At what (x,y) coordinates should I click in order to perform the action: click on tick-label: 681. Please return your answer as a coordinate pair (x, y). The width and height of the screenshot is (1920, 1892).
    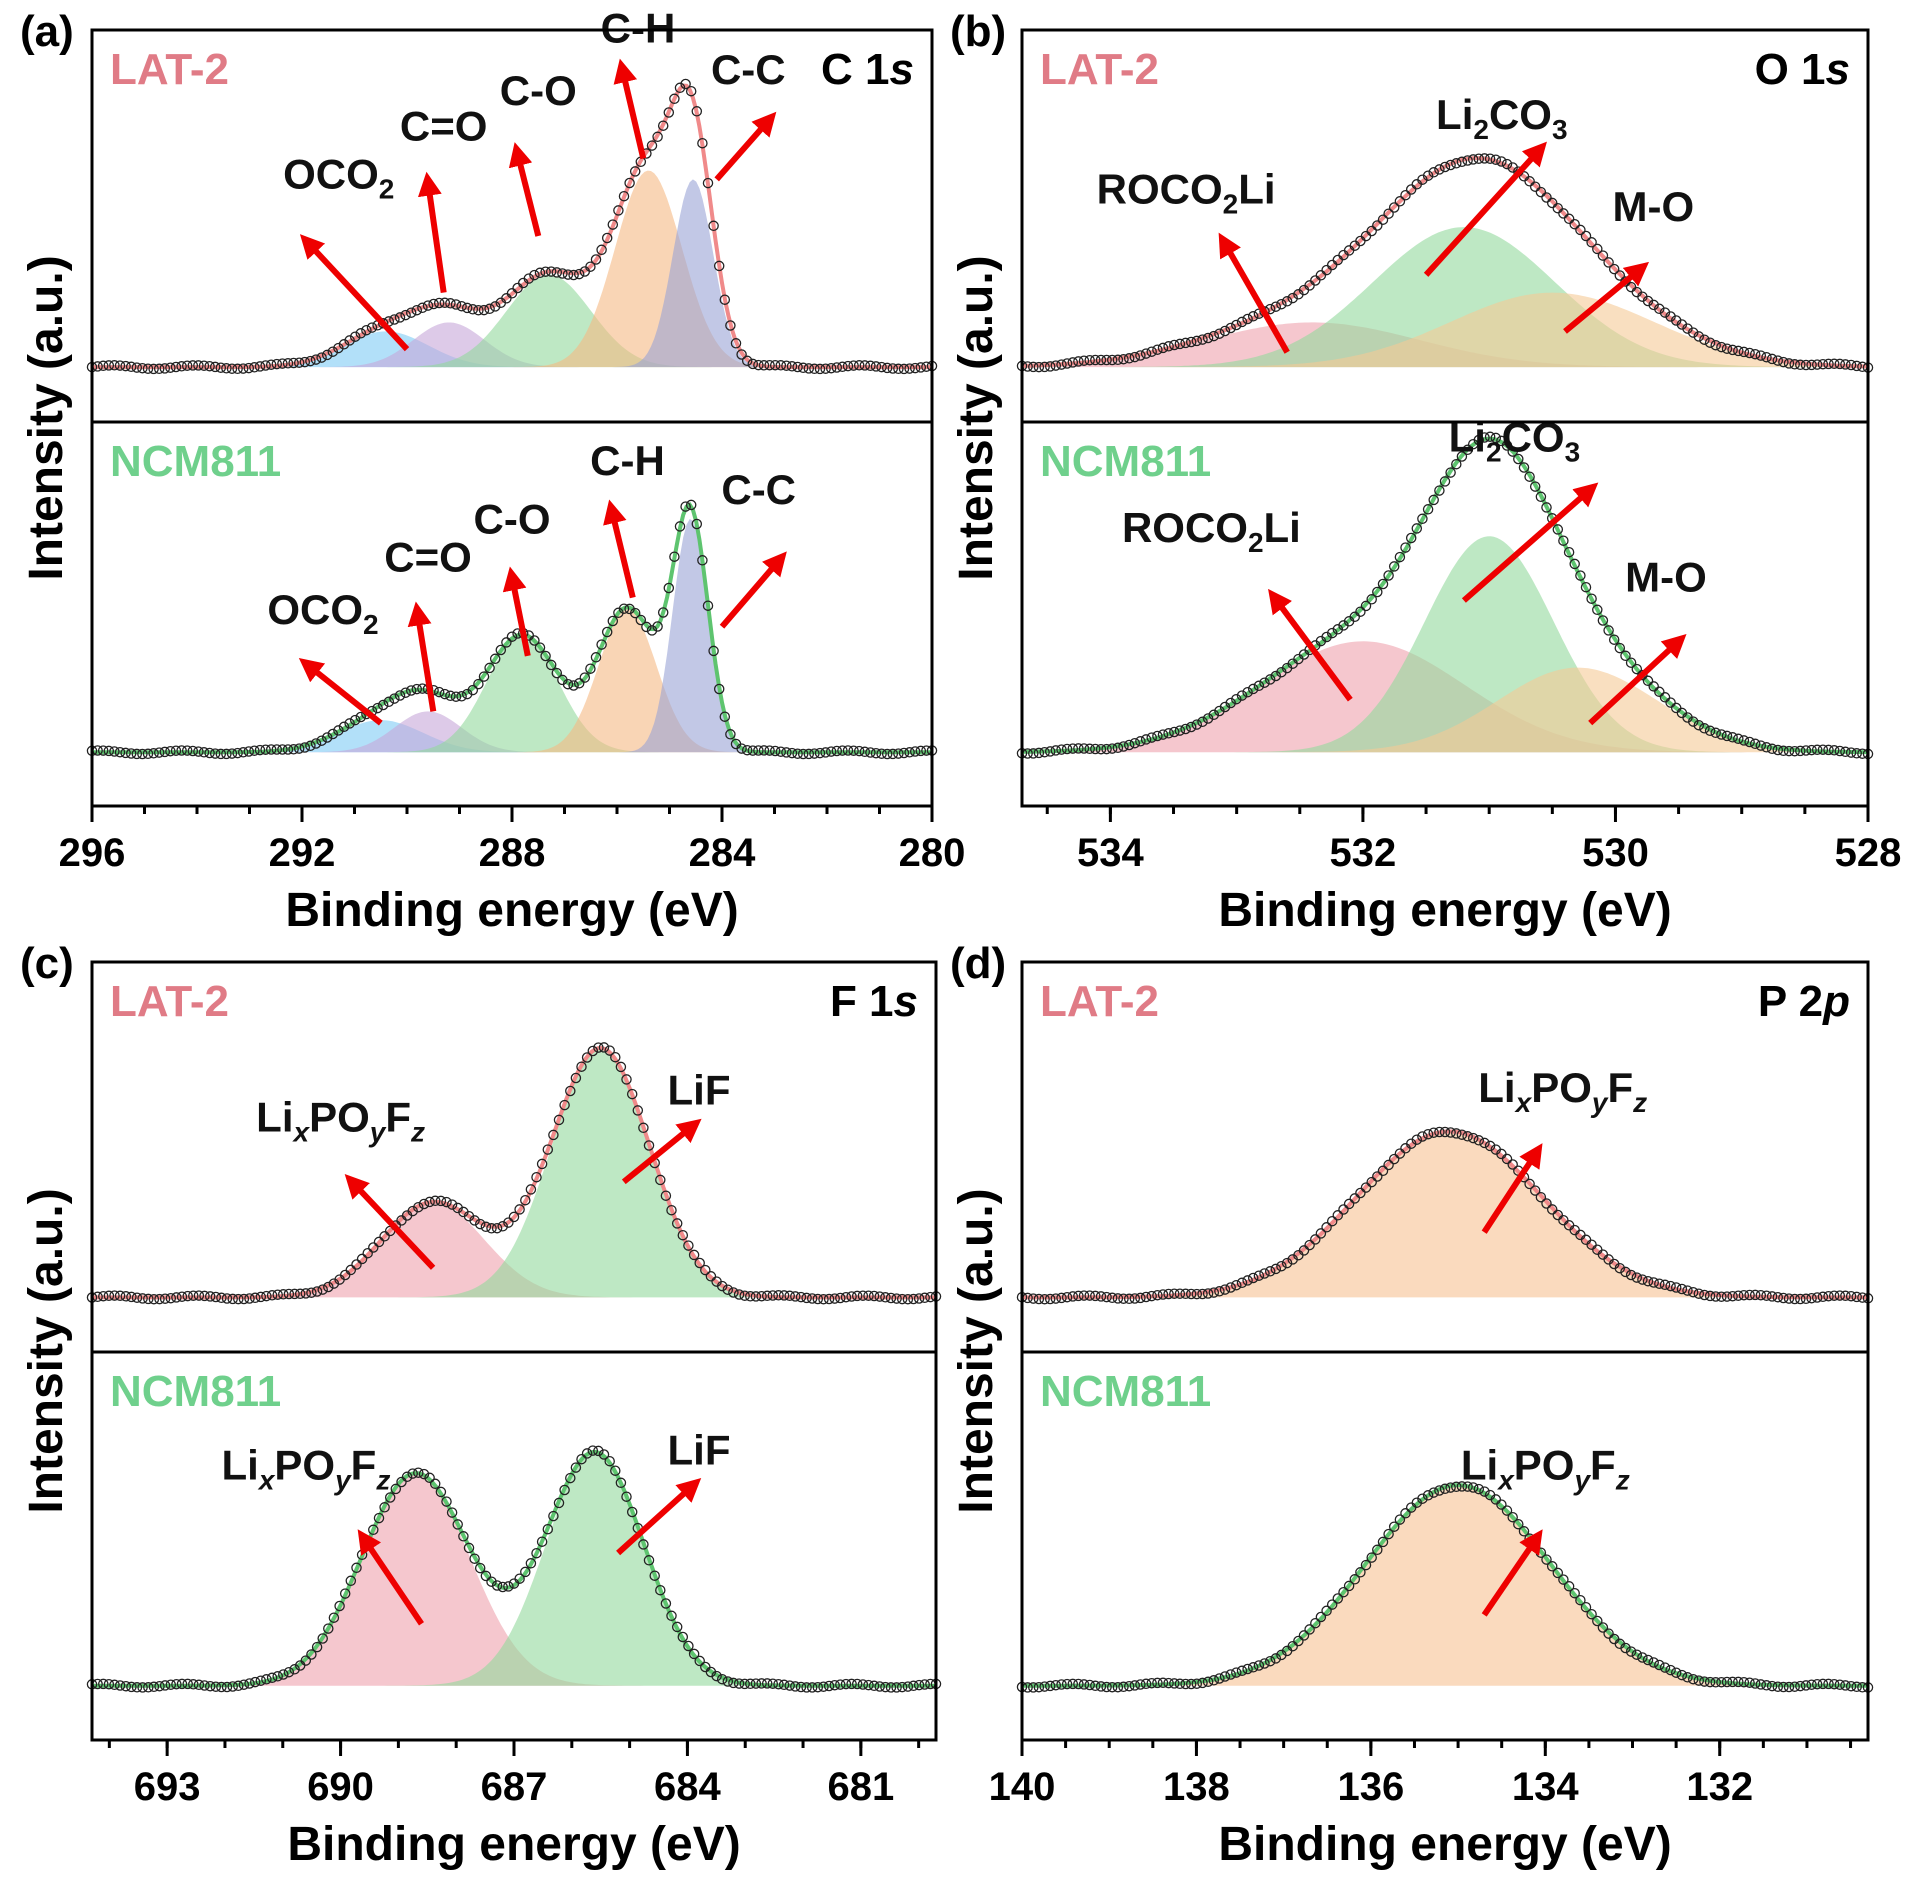
    Looking at the image, I should click on (860, 1787).